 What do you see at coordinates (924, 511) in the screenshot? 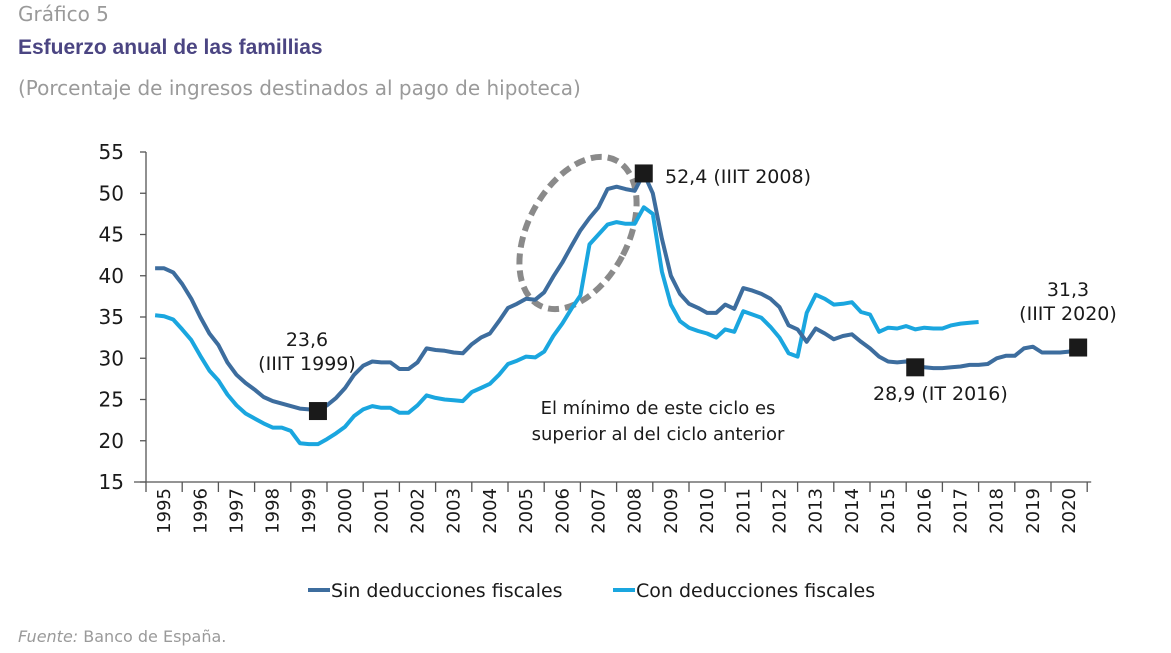
I see `x-tick-label: 2016` at bounding box center [924, 511].